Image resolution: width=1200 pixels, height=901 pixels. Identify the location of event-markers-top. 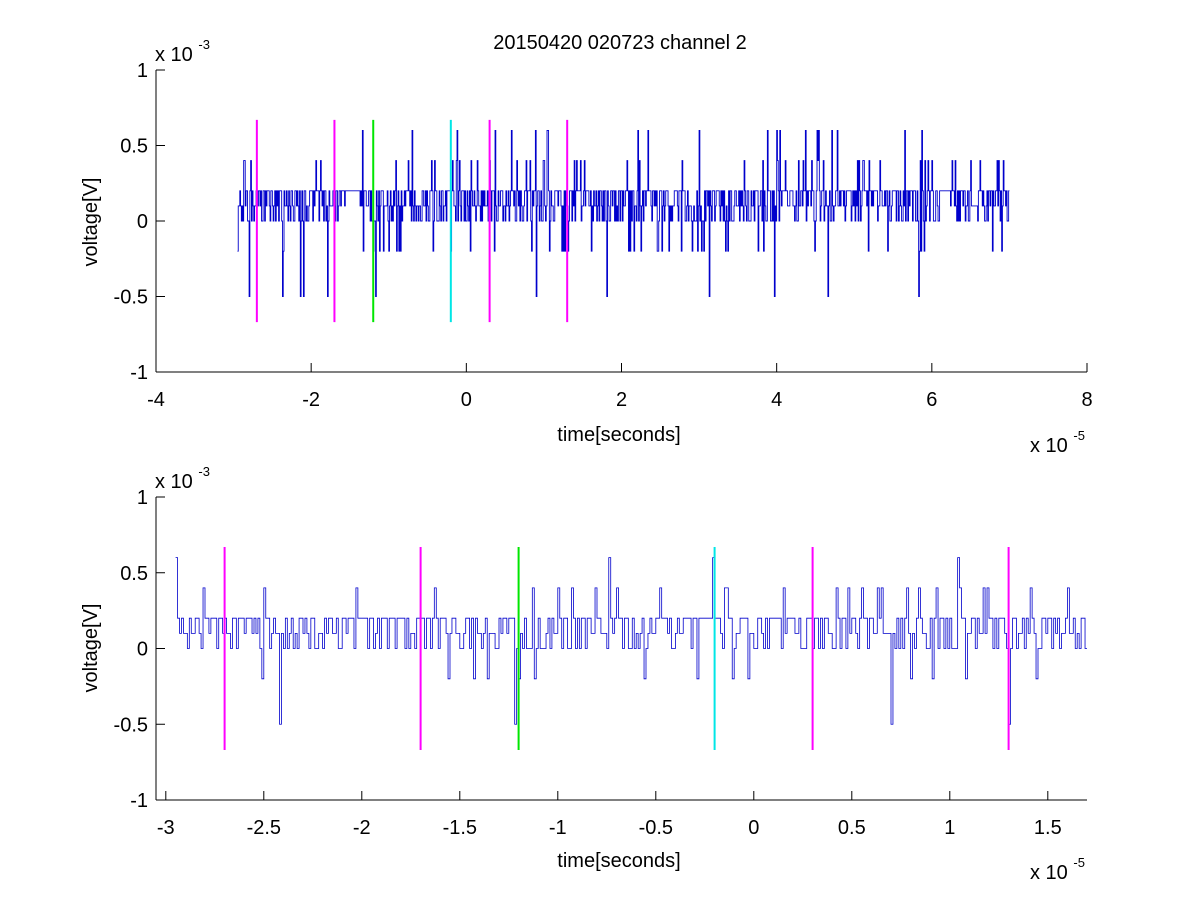
(412, 221).